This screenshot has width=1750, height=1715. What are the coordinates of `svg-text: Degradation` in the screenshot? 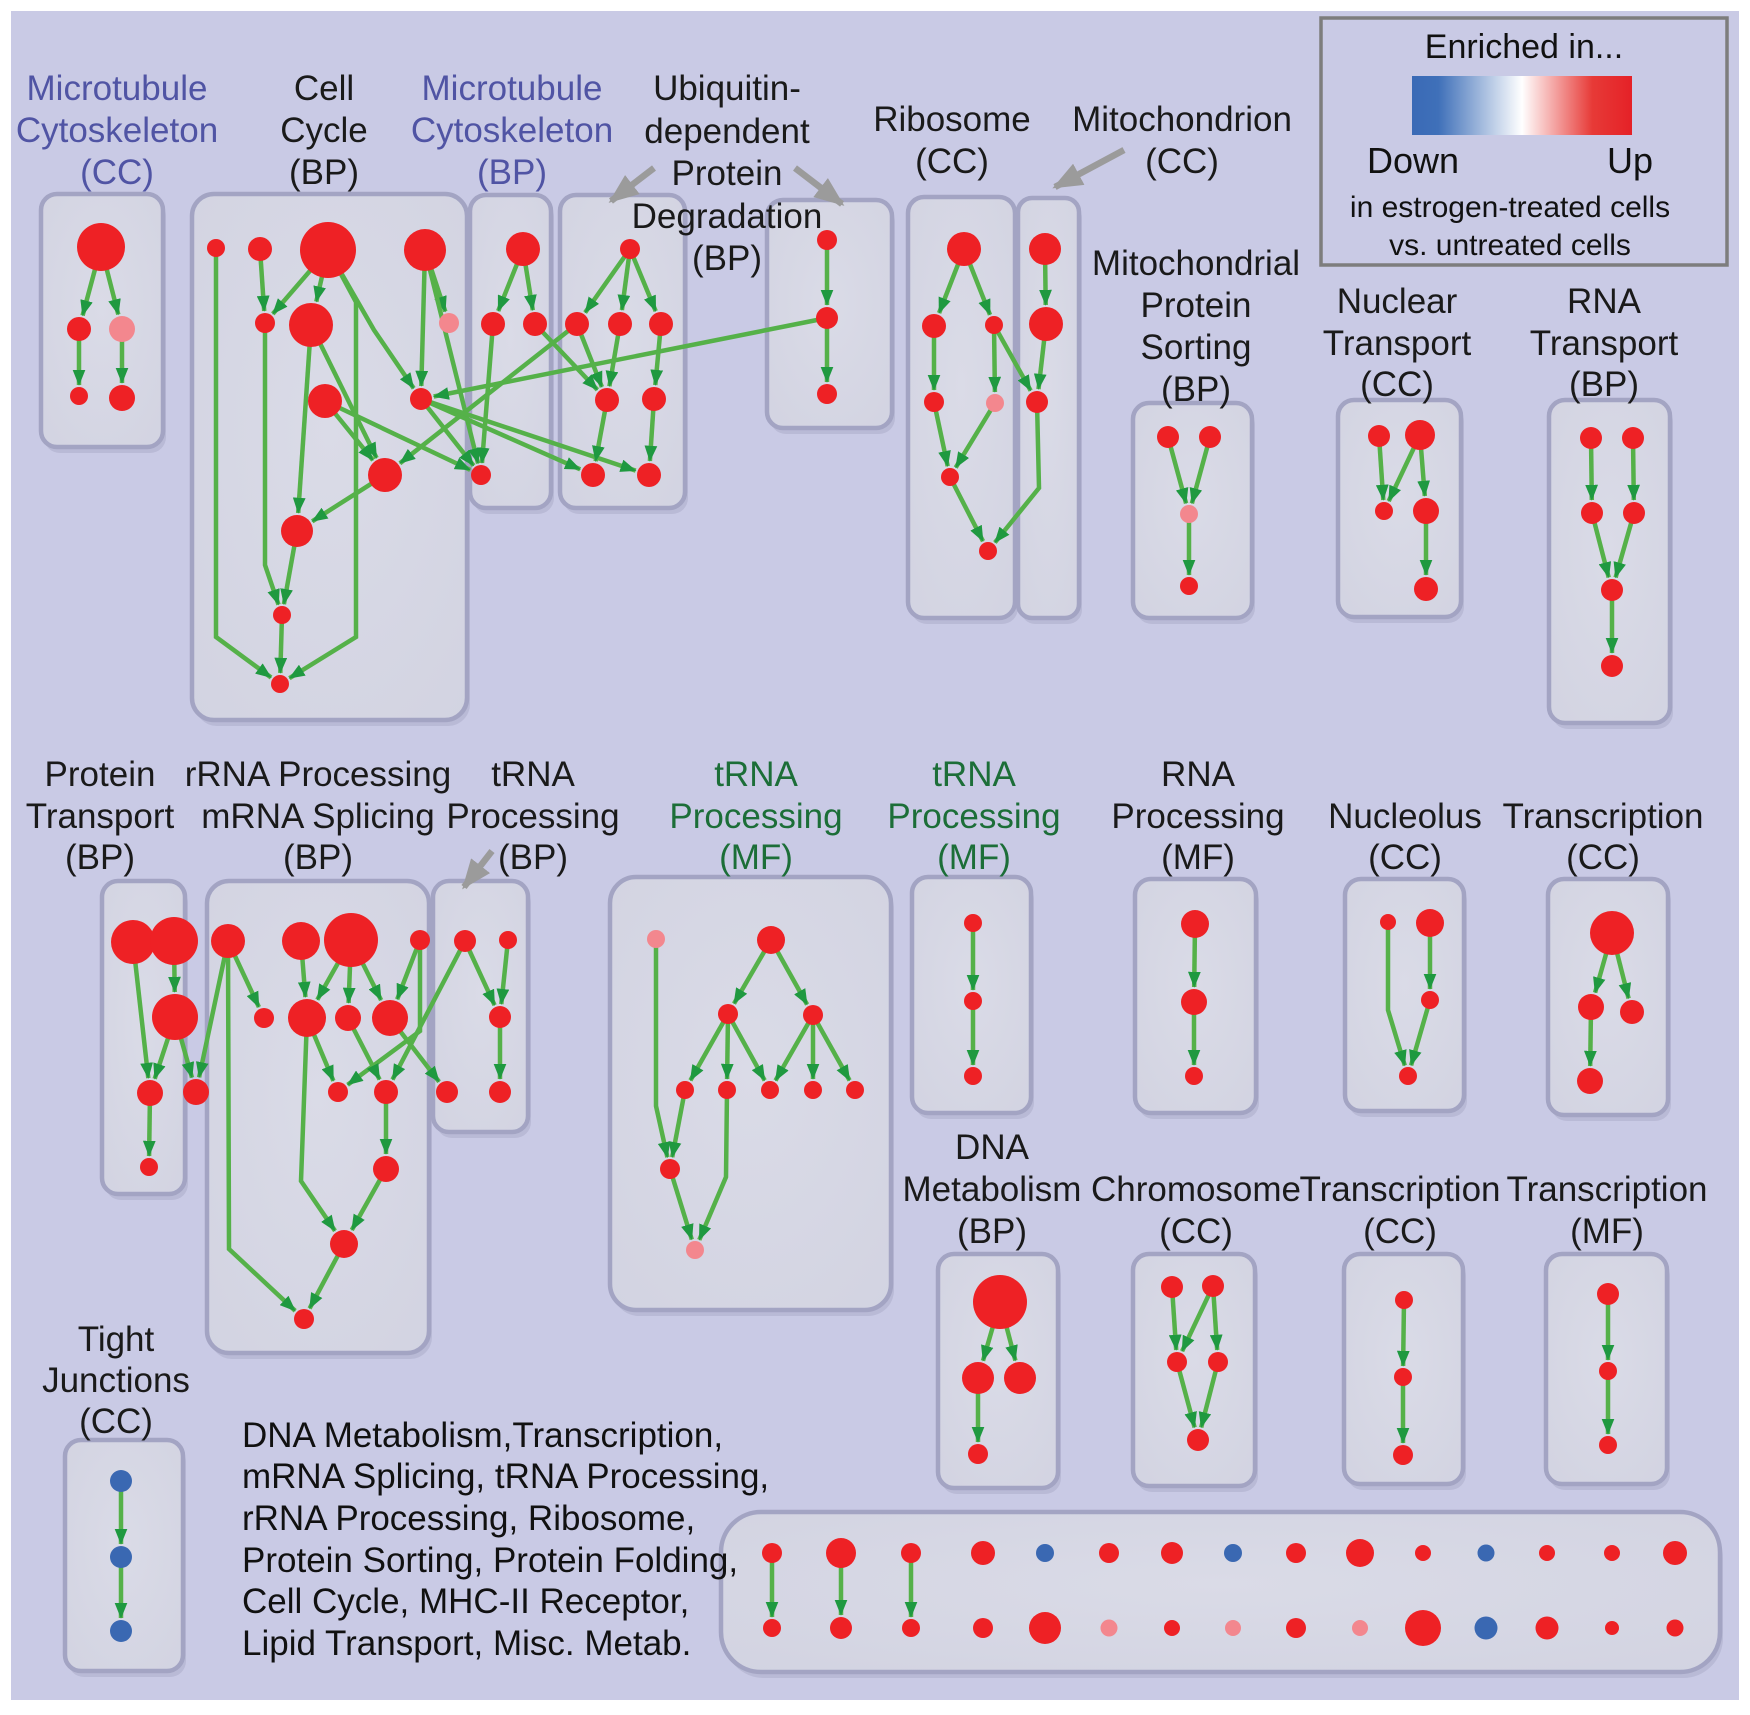 It's located at (727, 216).